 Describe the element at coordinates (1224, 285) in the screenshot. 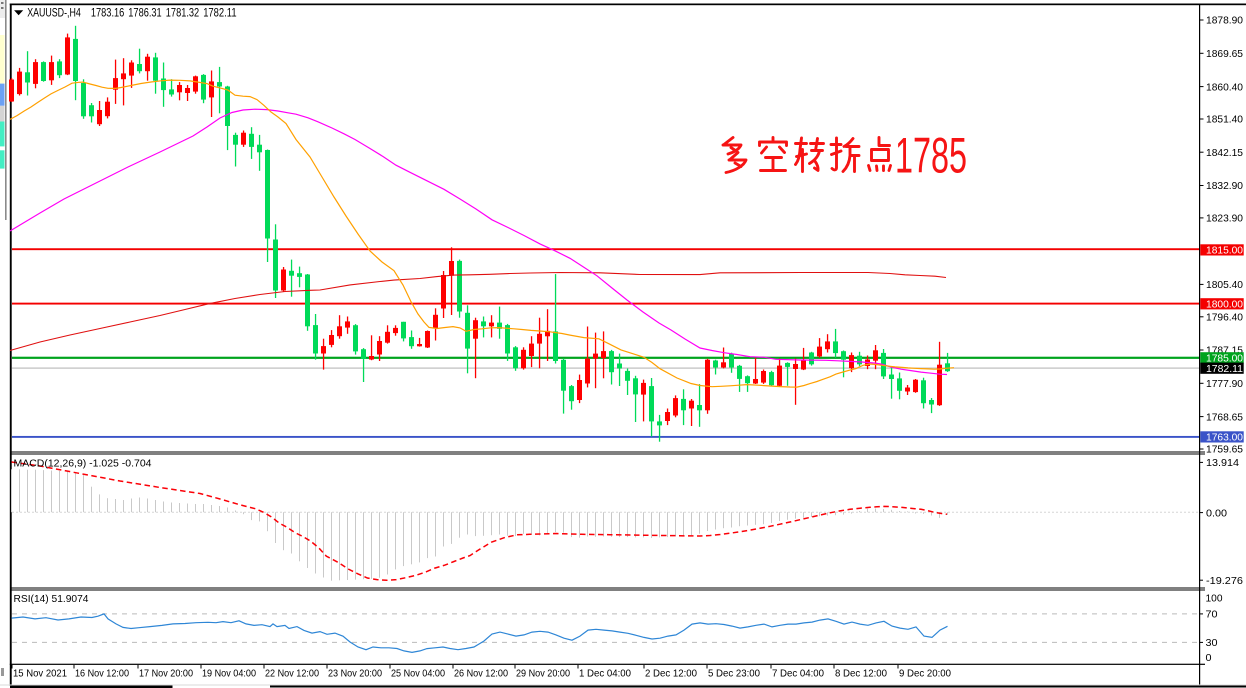

I see `svg-text: 1805.40` at that location.